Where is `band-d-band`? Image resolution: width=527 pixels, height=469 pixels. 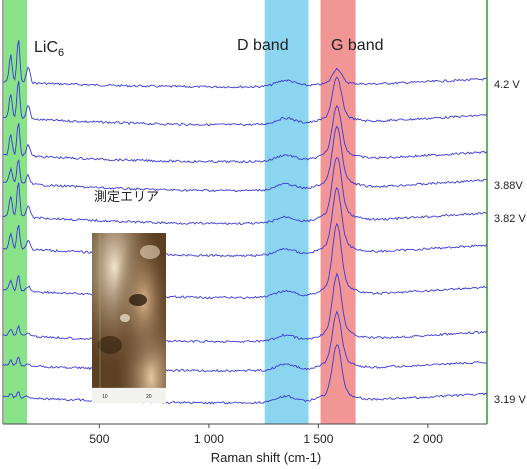
band-d-band is located at coordinates (286, 212).